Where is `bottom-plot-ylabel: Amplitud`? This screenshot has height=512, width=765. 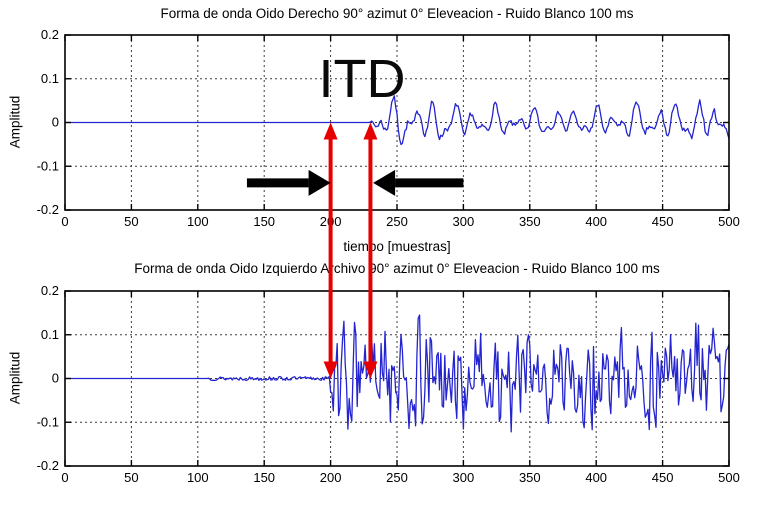 bottom-plot-ylabel: Amplitud is located at coordinates (15, 378).